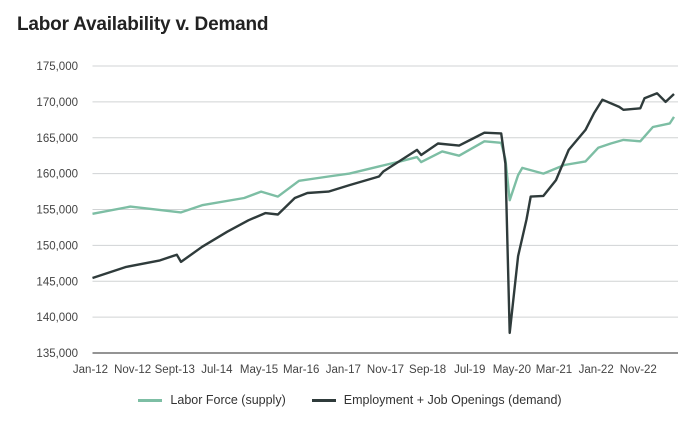  What do you see at coordinates (554, 370) in the screenshot?
I see `x-tick-label: Mar-21` at bounding box center [554, 370].